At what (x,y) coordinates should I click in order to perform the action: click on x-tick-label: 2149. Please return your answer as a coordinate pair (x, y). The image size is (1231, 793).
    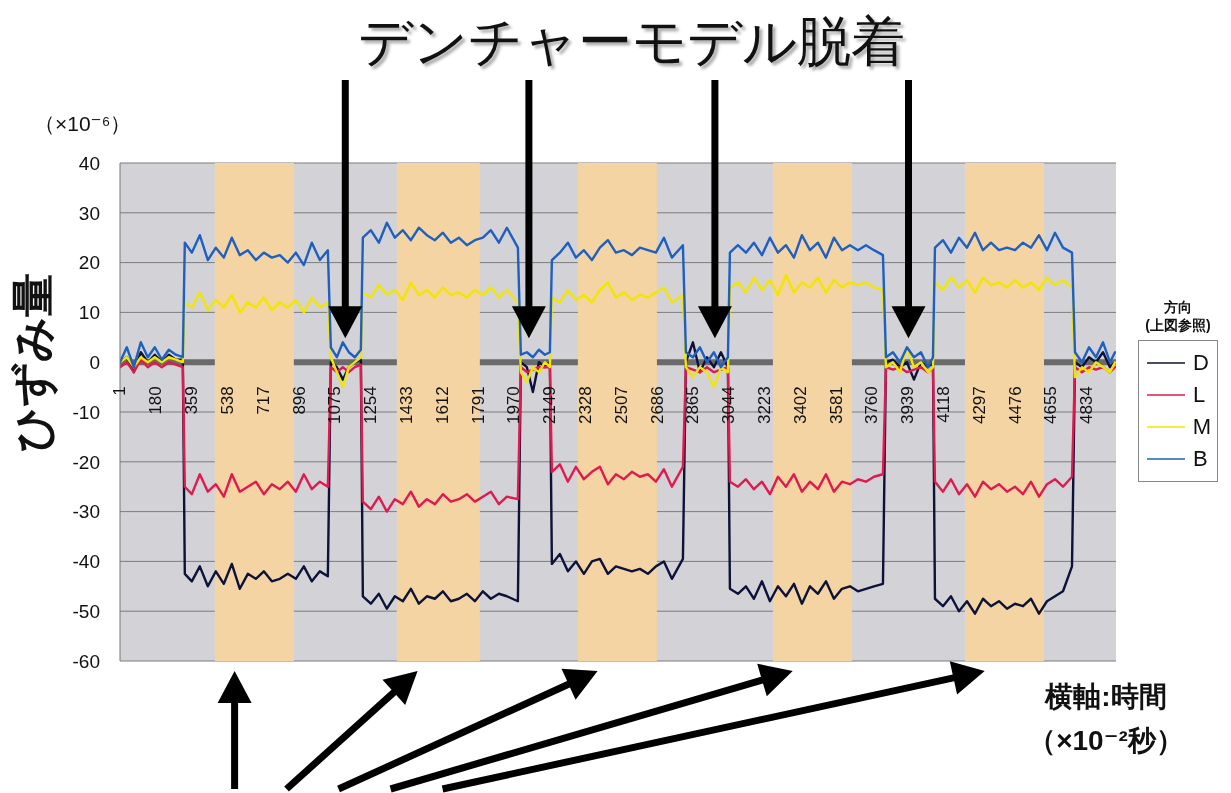
    Looking at the image, I should click on (550, 405).